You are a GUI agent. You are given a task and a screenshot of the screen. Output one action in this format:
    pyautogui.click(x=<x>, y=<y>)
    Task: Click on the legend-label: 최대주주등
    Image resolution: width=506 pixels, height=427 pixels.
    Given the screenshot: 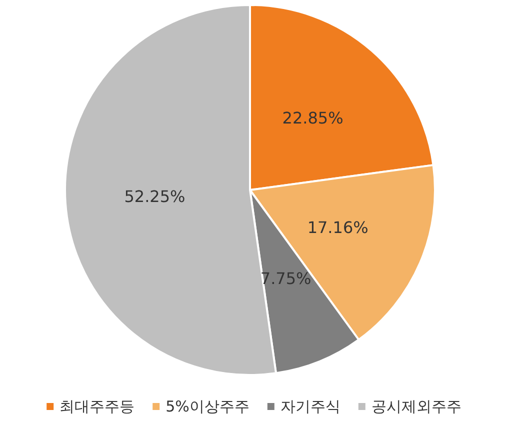 What is the action you would take?
    pyautogui.click(x=97, y=407)
    